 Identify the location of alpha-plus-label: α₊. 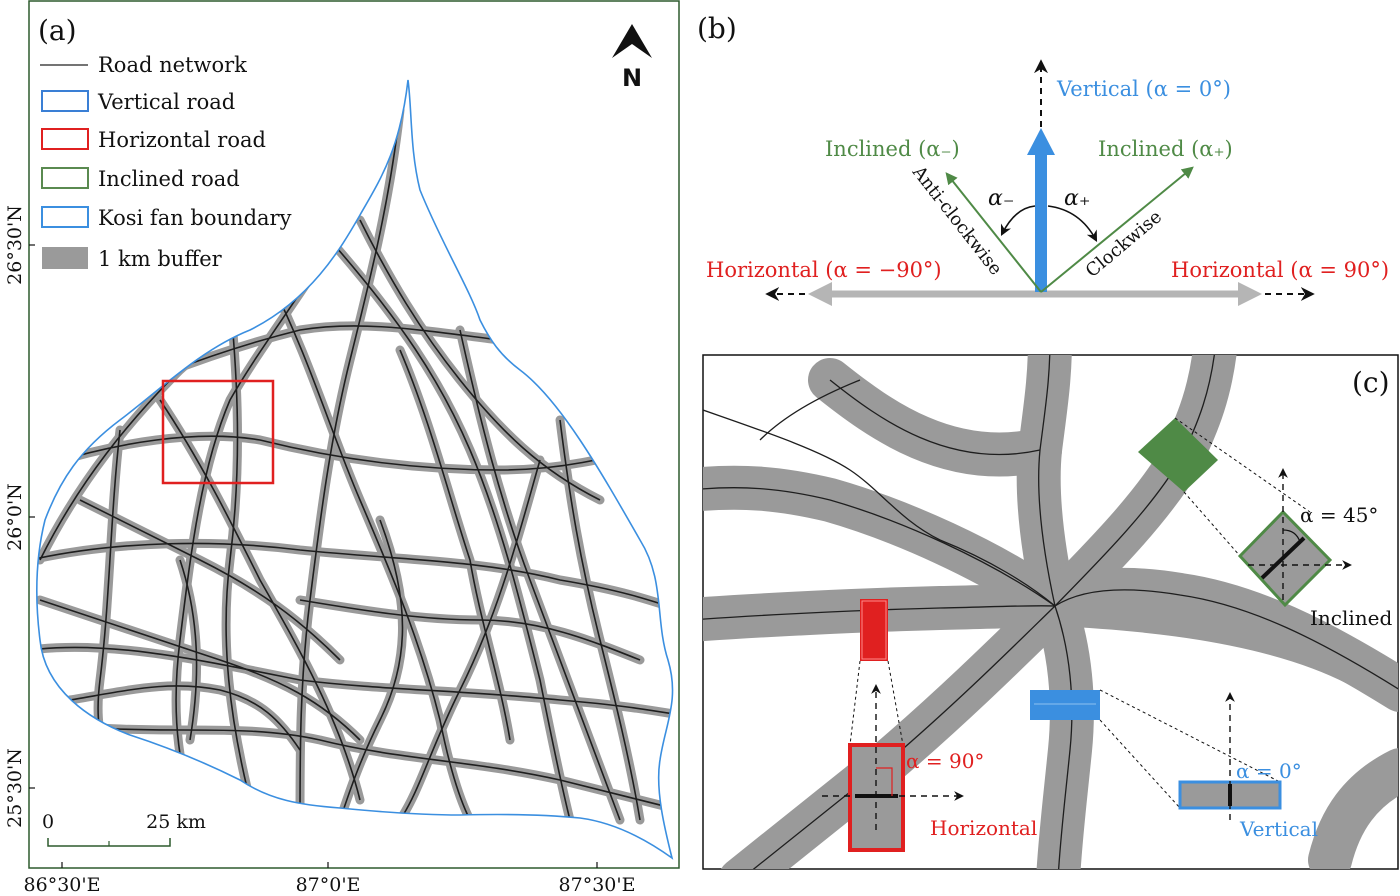
(1077, 198).